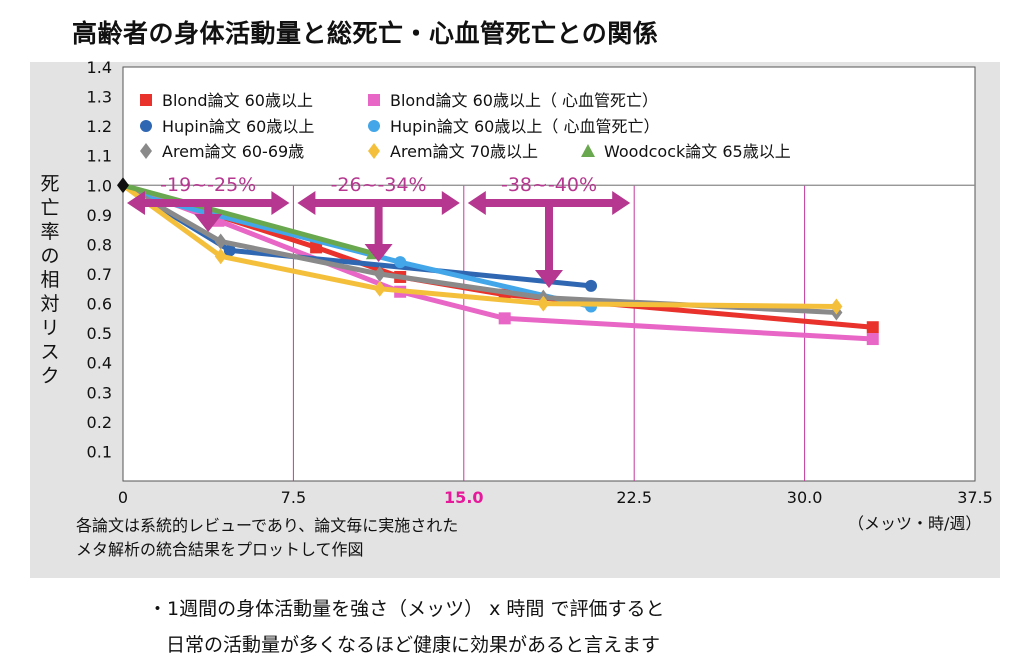  I want to click on y-tick-label: 1.1, so click(99, 156).